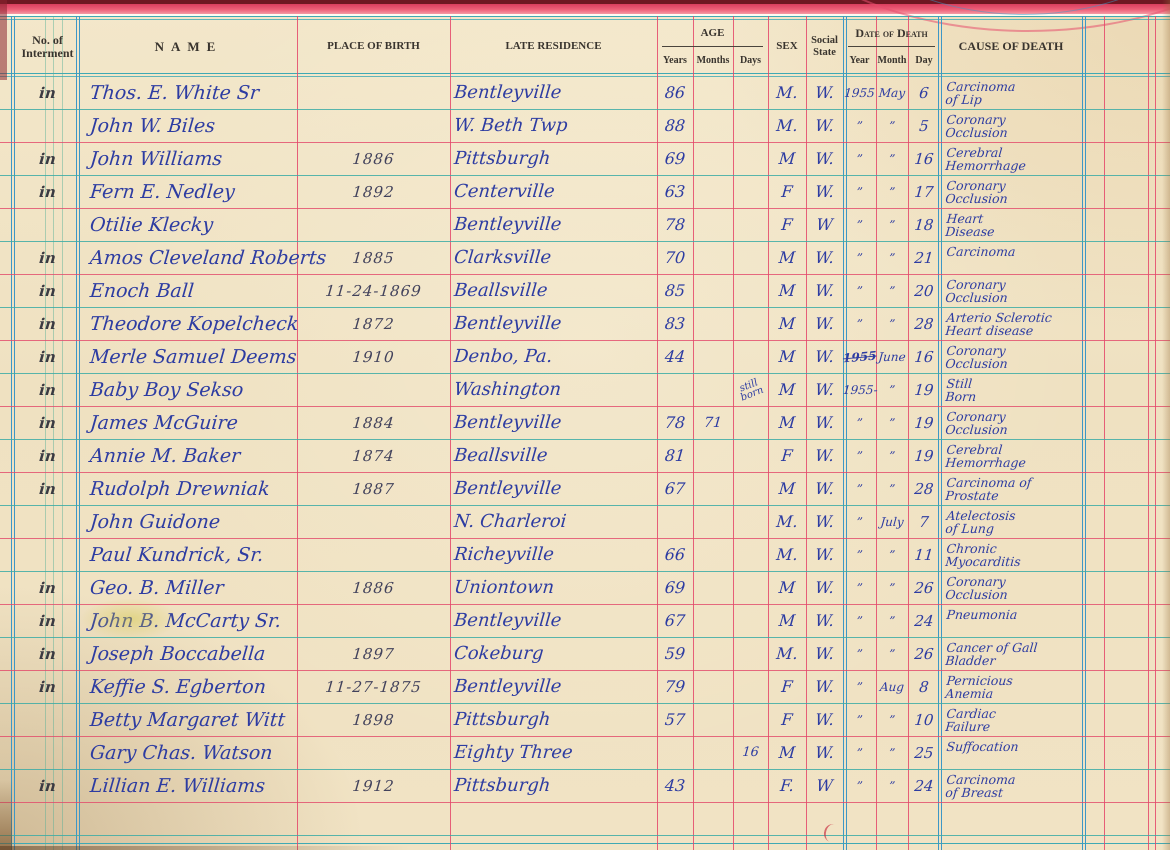  I want to click on rule-horizontal, so click(585, 843).